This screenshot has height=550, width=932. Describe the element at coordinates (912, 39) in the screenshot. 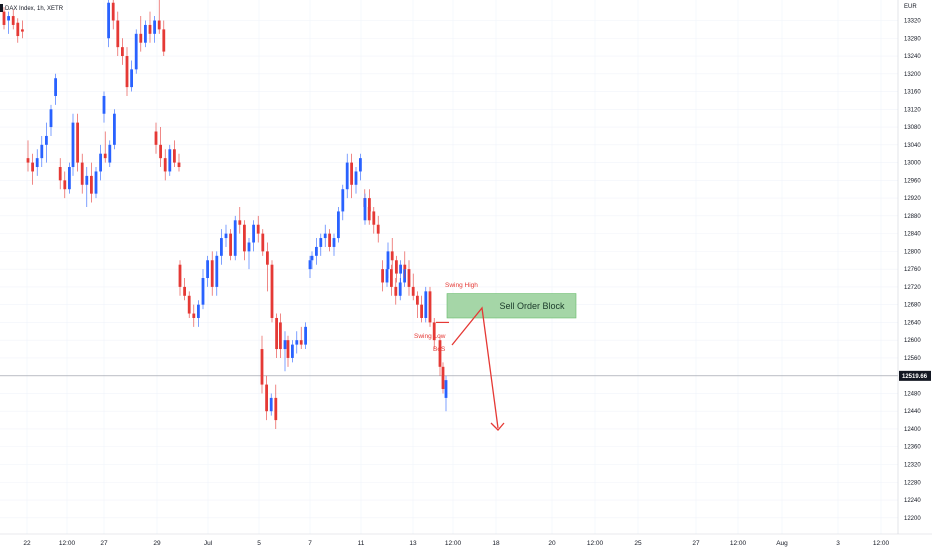

I see `y-tick-label: 13280` at that location.